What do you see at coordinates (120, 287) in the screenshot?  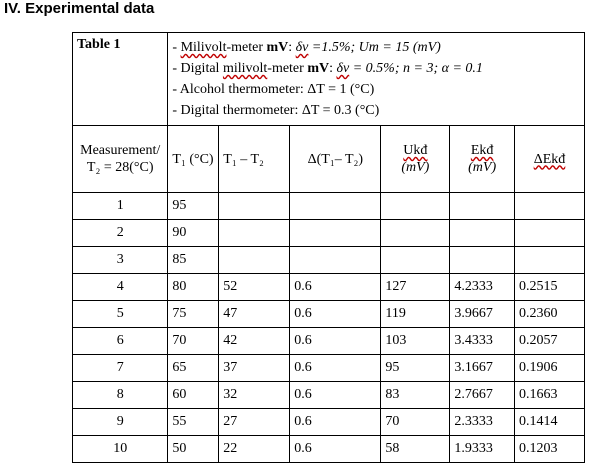 I see `cell-measurement: 4` at bounding box center [120, 287].